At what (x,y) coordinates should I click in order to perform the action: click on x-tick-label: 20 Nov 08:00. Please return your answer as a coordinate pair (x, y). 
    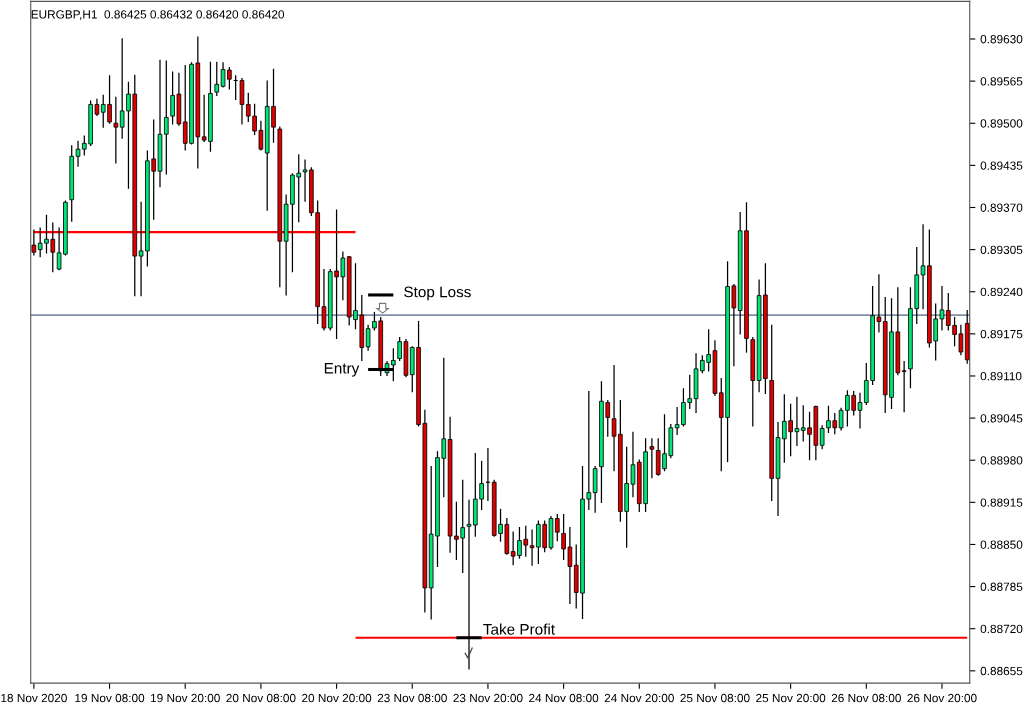
    Looking at the image, I should click on (261, 698).